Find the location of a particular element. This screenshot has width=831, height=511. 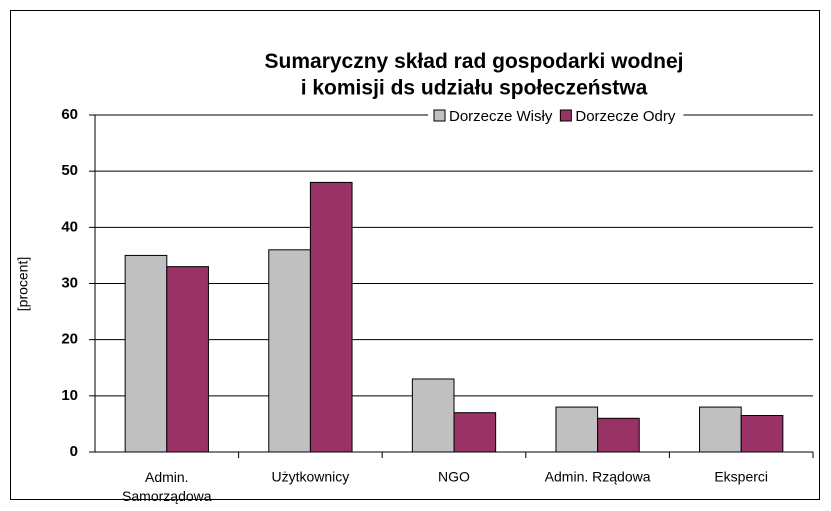

y-tick-label: 30 is located at coordinates (69, 282).